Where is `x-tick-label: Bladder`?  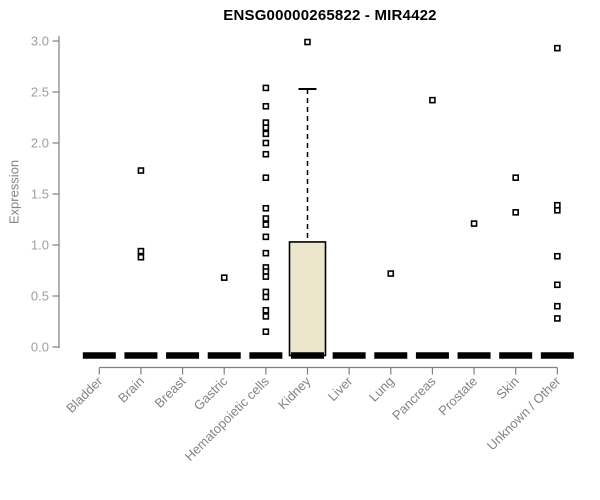
x-tick-label: Bladder is located at coordinates (84, 394).